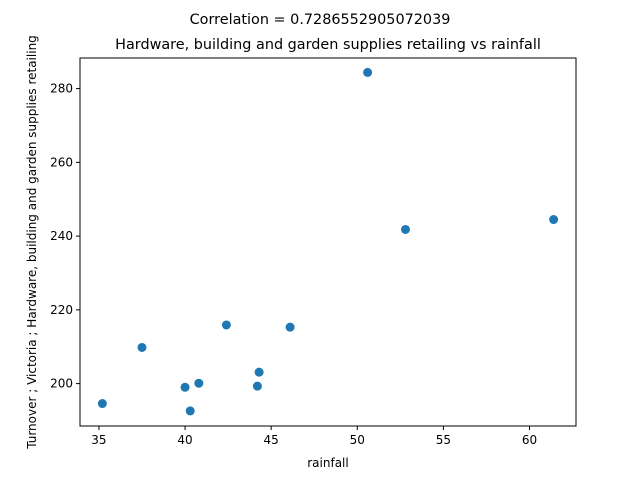 The image size is (640, 485). What do you see at coordinates (357, 440) in the screenshot?
I see `x-tick-label: 50` at bounding box center [357, 440].